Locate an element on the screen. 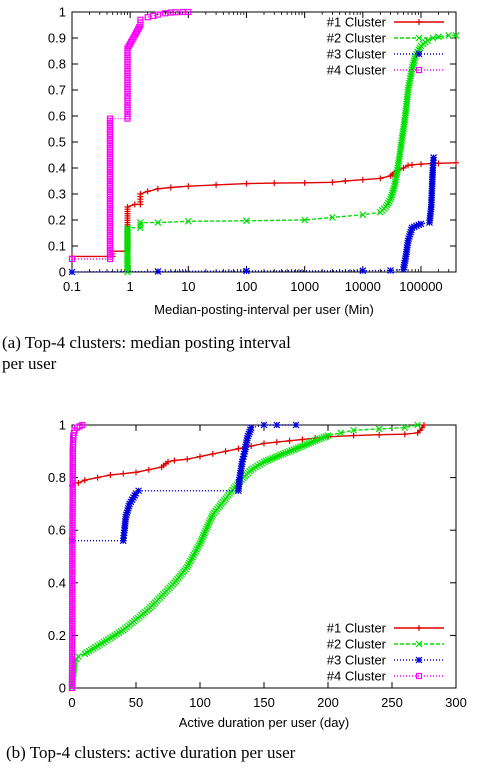 Image resolution: width=490 pixels, height=769 pixels. chart-a-legend: #1 Cluster#2 Cluster#3 Cluster#4 Cluster is located at coordinates (385, 46).